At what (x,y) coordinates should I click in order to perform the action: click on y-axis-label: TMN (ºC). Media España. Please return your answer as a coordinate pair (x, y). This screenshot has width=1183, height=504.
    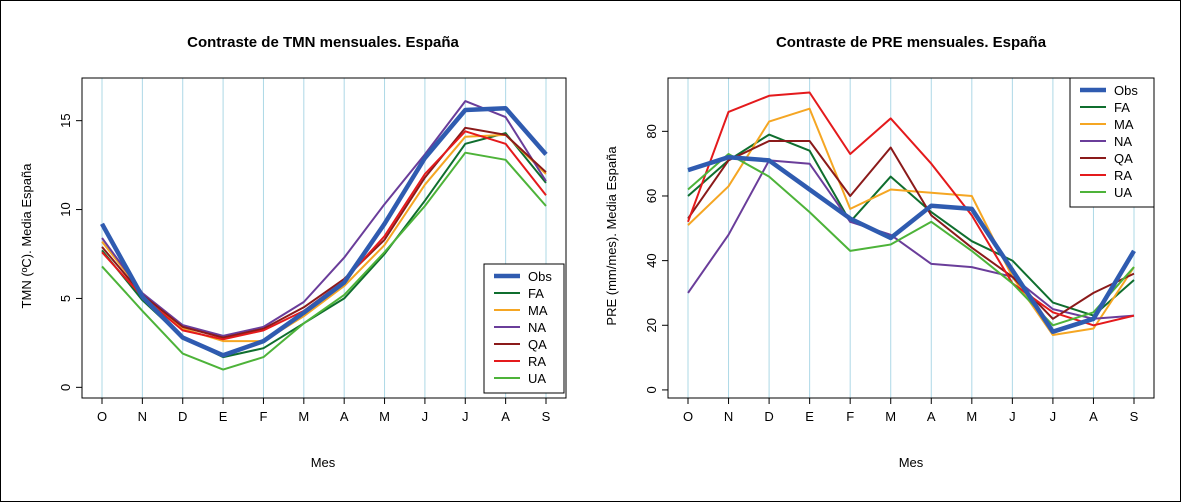
    Looking at the image, I should click on (26, 236).